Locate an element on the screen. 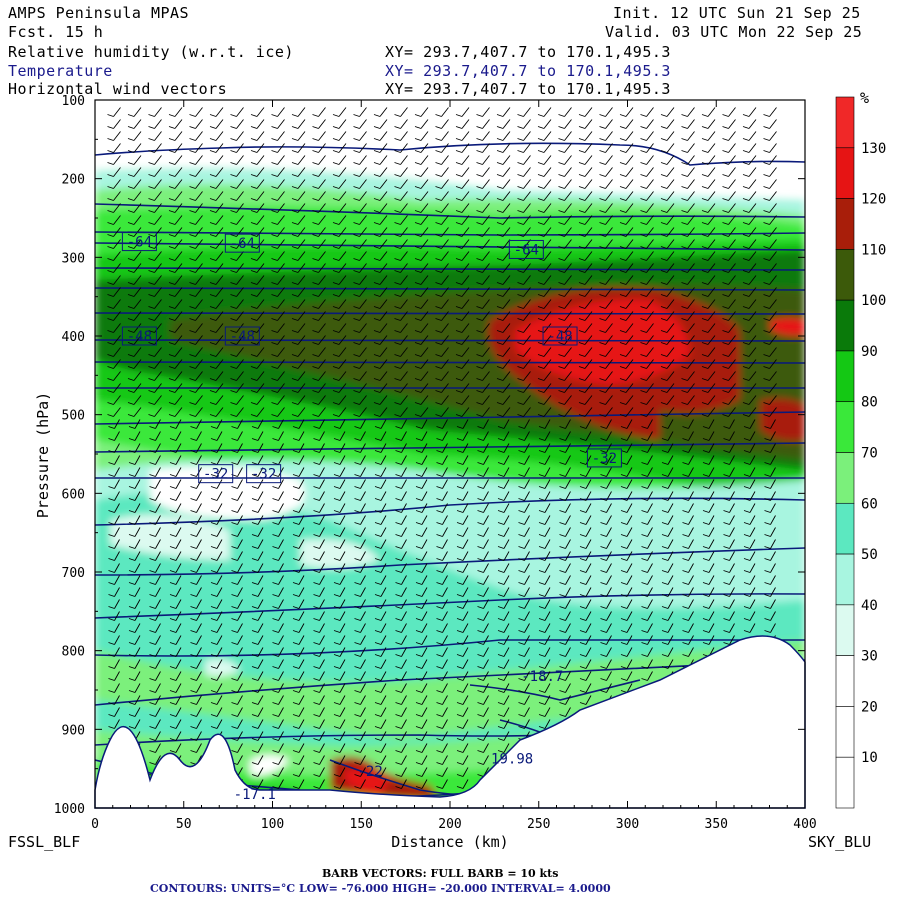 This screenshot has width=900, height=900. contour-label: -22 is located at coordinates (369, 772).